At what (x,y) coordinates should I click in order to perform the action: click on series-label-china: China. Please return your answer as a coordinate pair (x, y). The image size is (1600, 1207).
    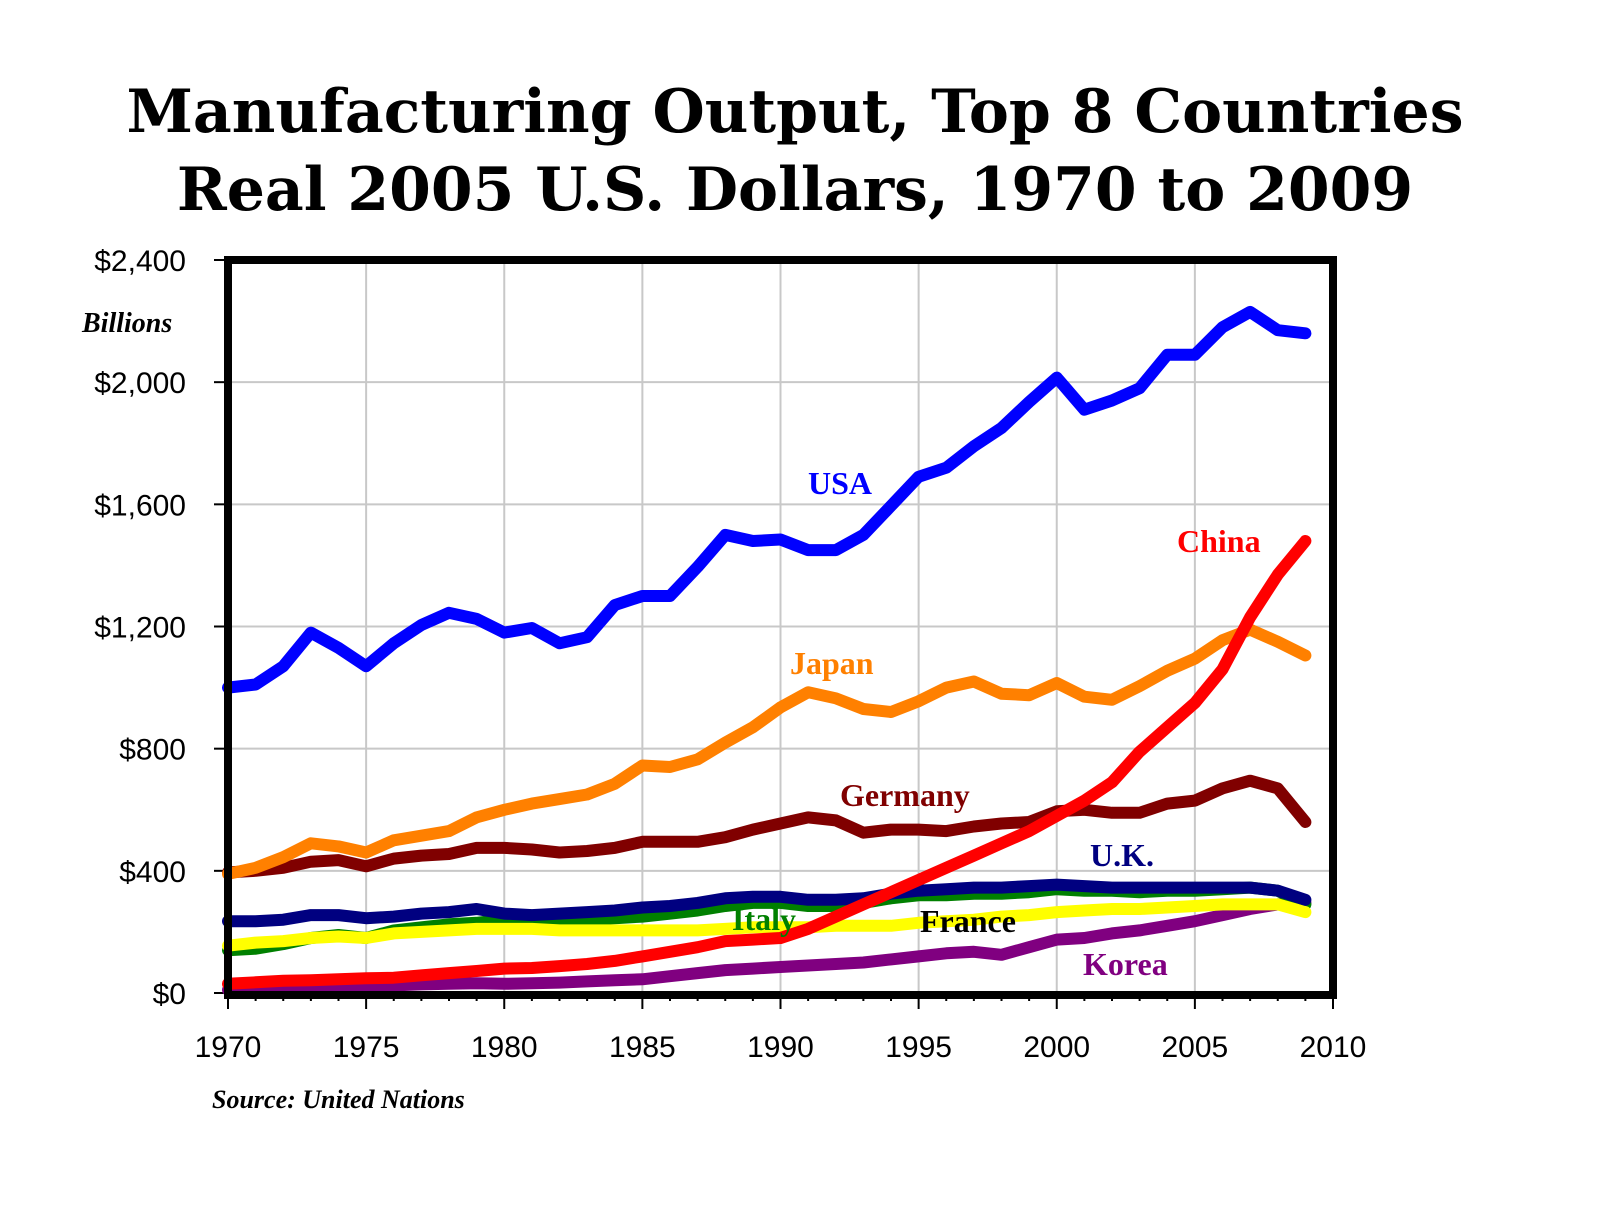
    Looking at the image, I should click on (1219, 541).